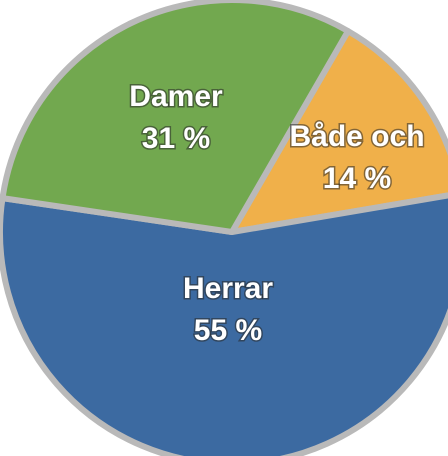 The image size is (448, 456). Describe the element at coordinates (228, 330) in the screenshot. I see `slice-value-label: 55 %` at that location.